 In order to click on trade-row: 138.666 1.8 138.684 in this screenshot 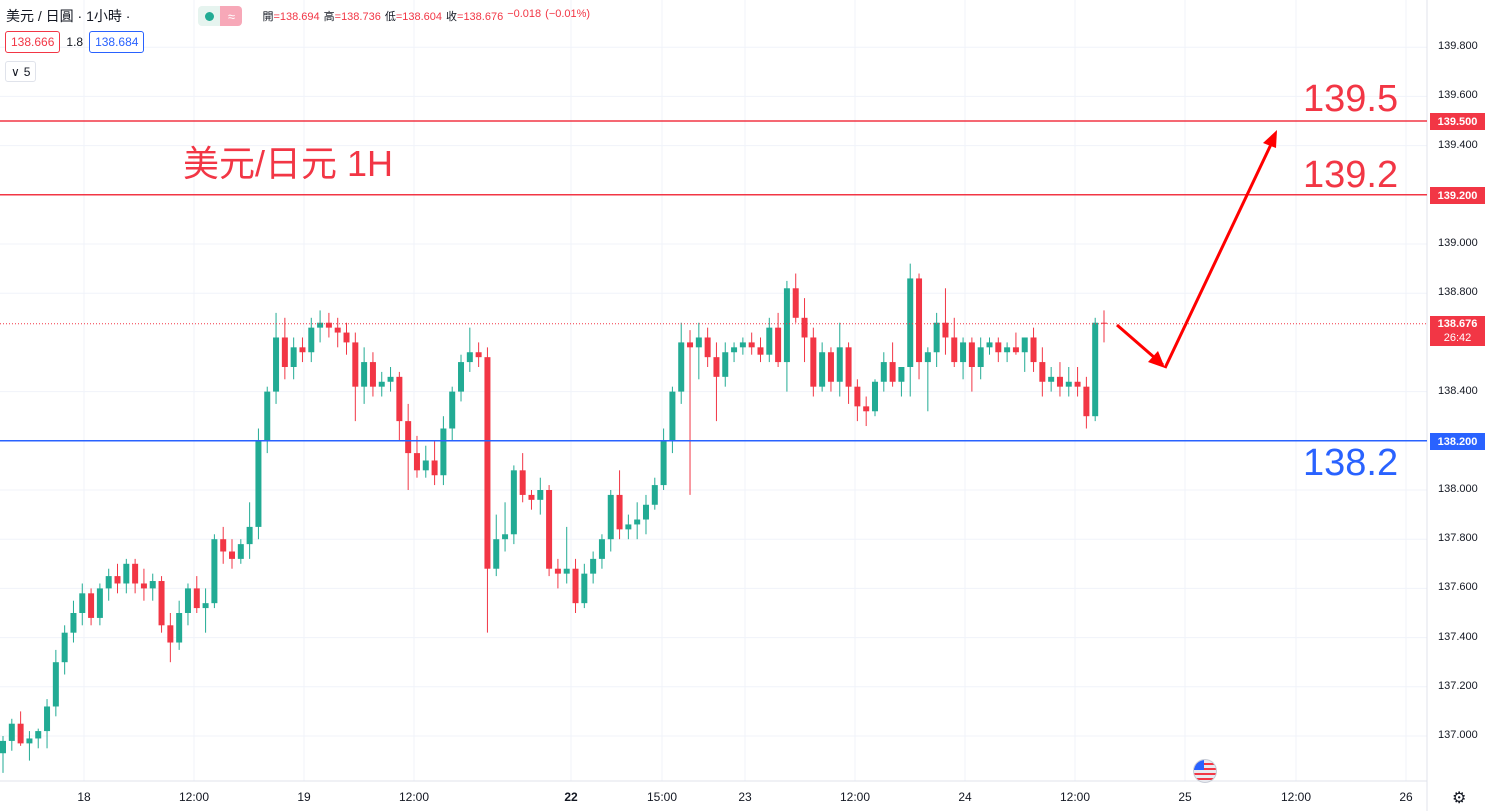, I will do `click(75, 42)`.